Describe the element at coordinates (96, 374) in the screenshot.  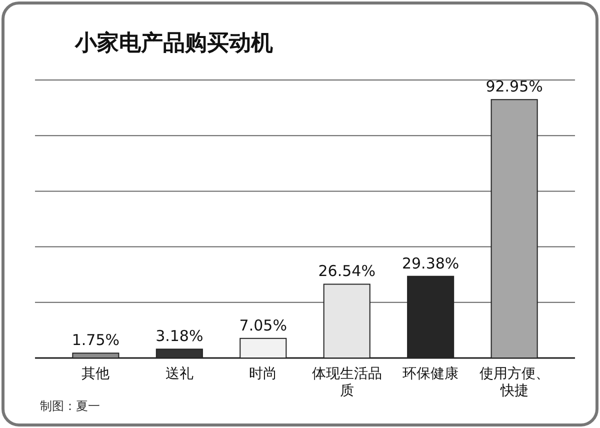
I see `x-tick-label: 其他` at that location.